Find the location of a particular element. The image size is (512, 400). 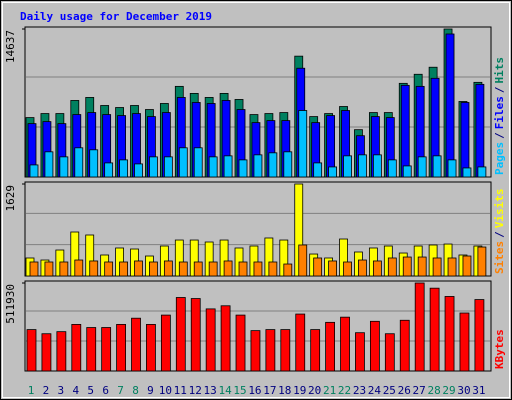

x-tick-label: 12 is located at coordinates (195, 390).